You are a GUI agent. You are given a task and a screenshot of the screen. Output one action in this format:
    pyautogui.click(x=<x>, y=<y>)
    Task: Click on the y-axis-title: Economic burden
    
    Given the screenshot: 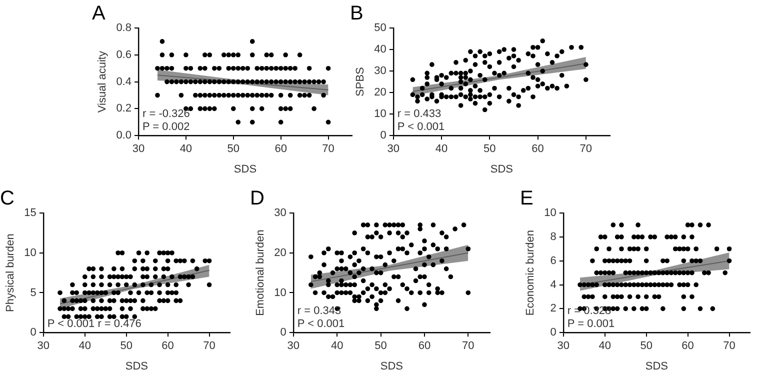 What is the action you would take?
    pyautogui.click(x=530, y=273)
    